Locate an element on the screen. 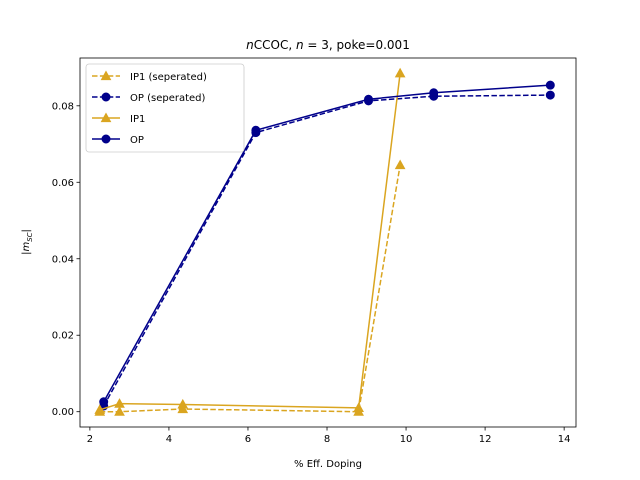  x-tick-label: 4 is located at coordinates (169, 439).